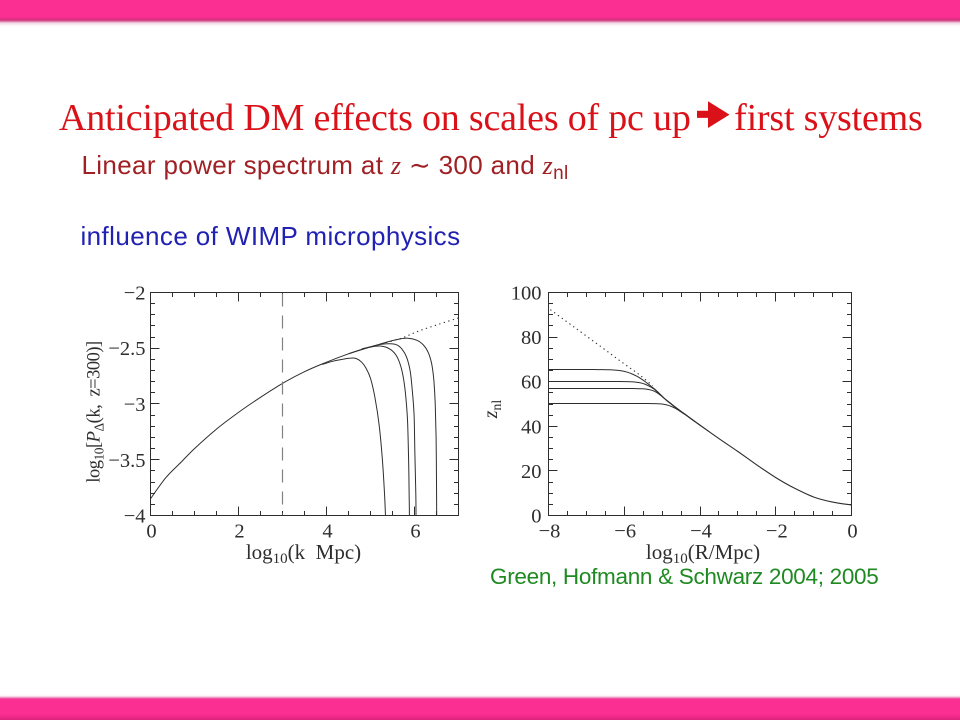 The height and width of the screenshot is (720, 960). I want to click on svg-text: log10(k Mpc), so click(303, 553).